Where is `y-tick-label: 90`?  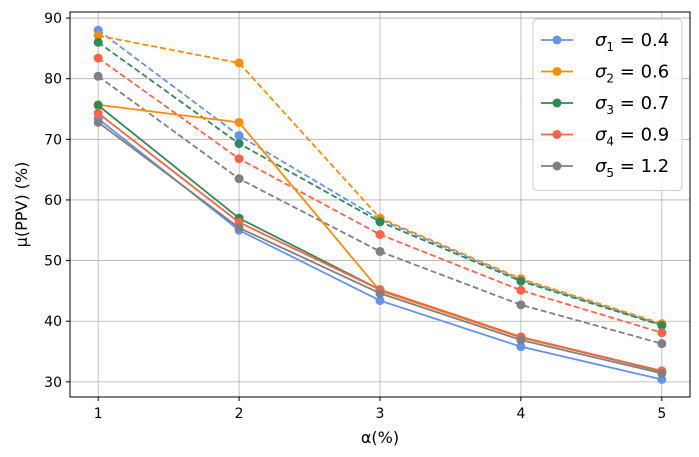
y-tick-label: 90 is located at coordinates (53, 19).